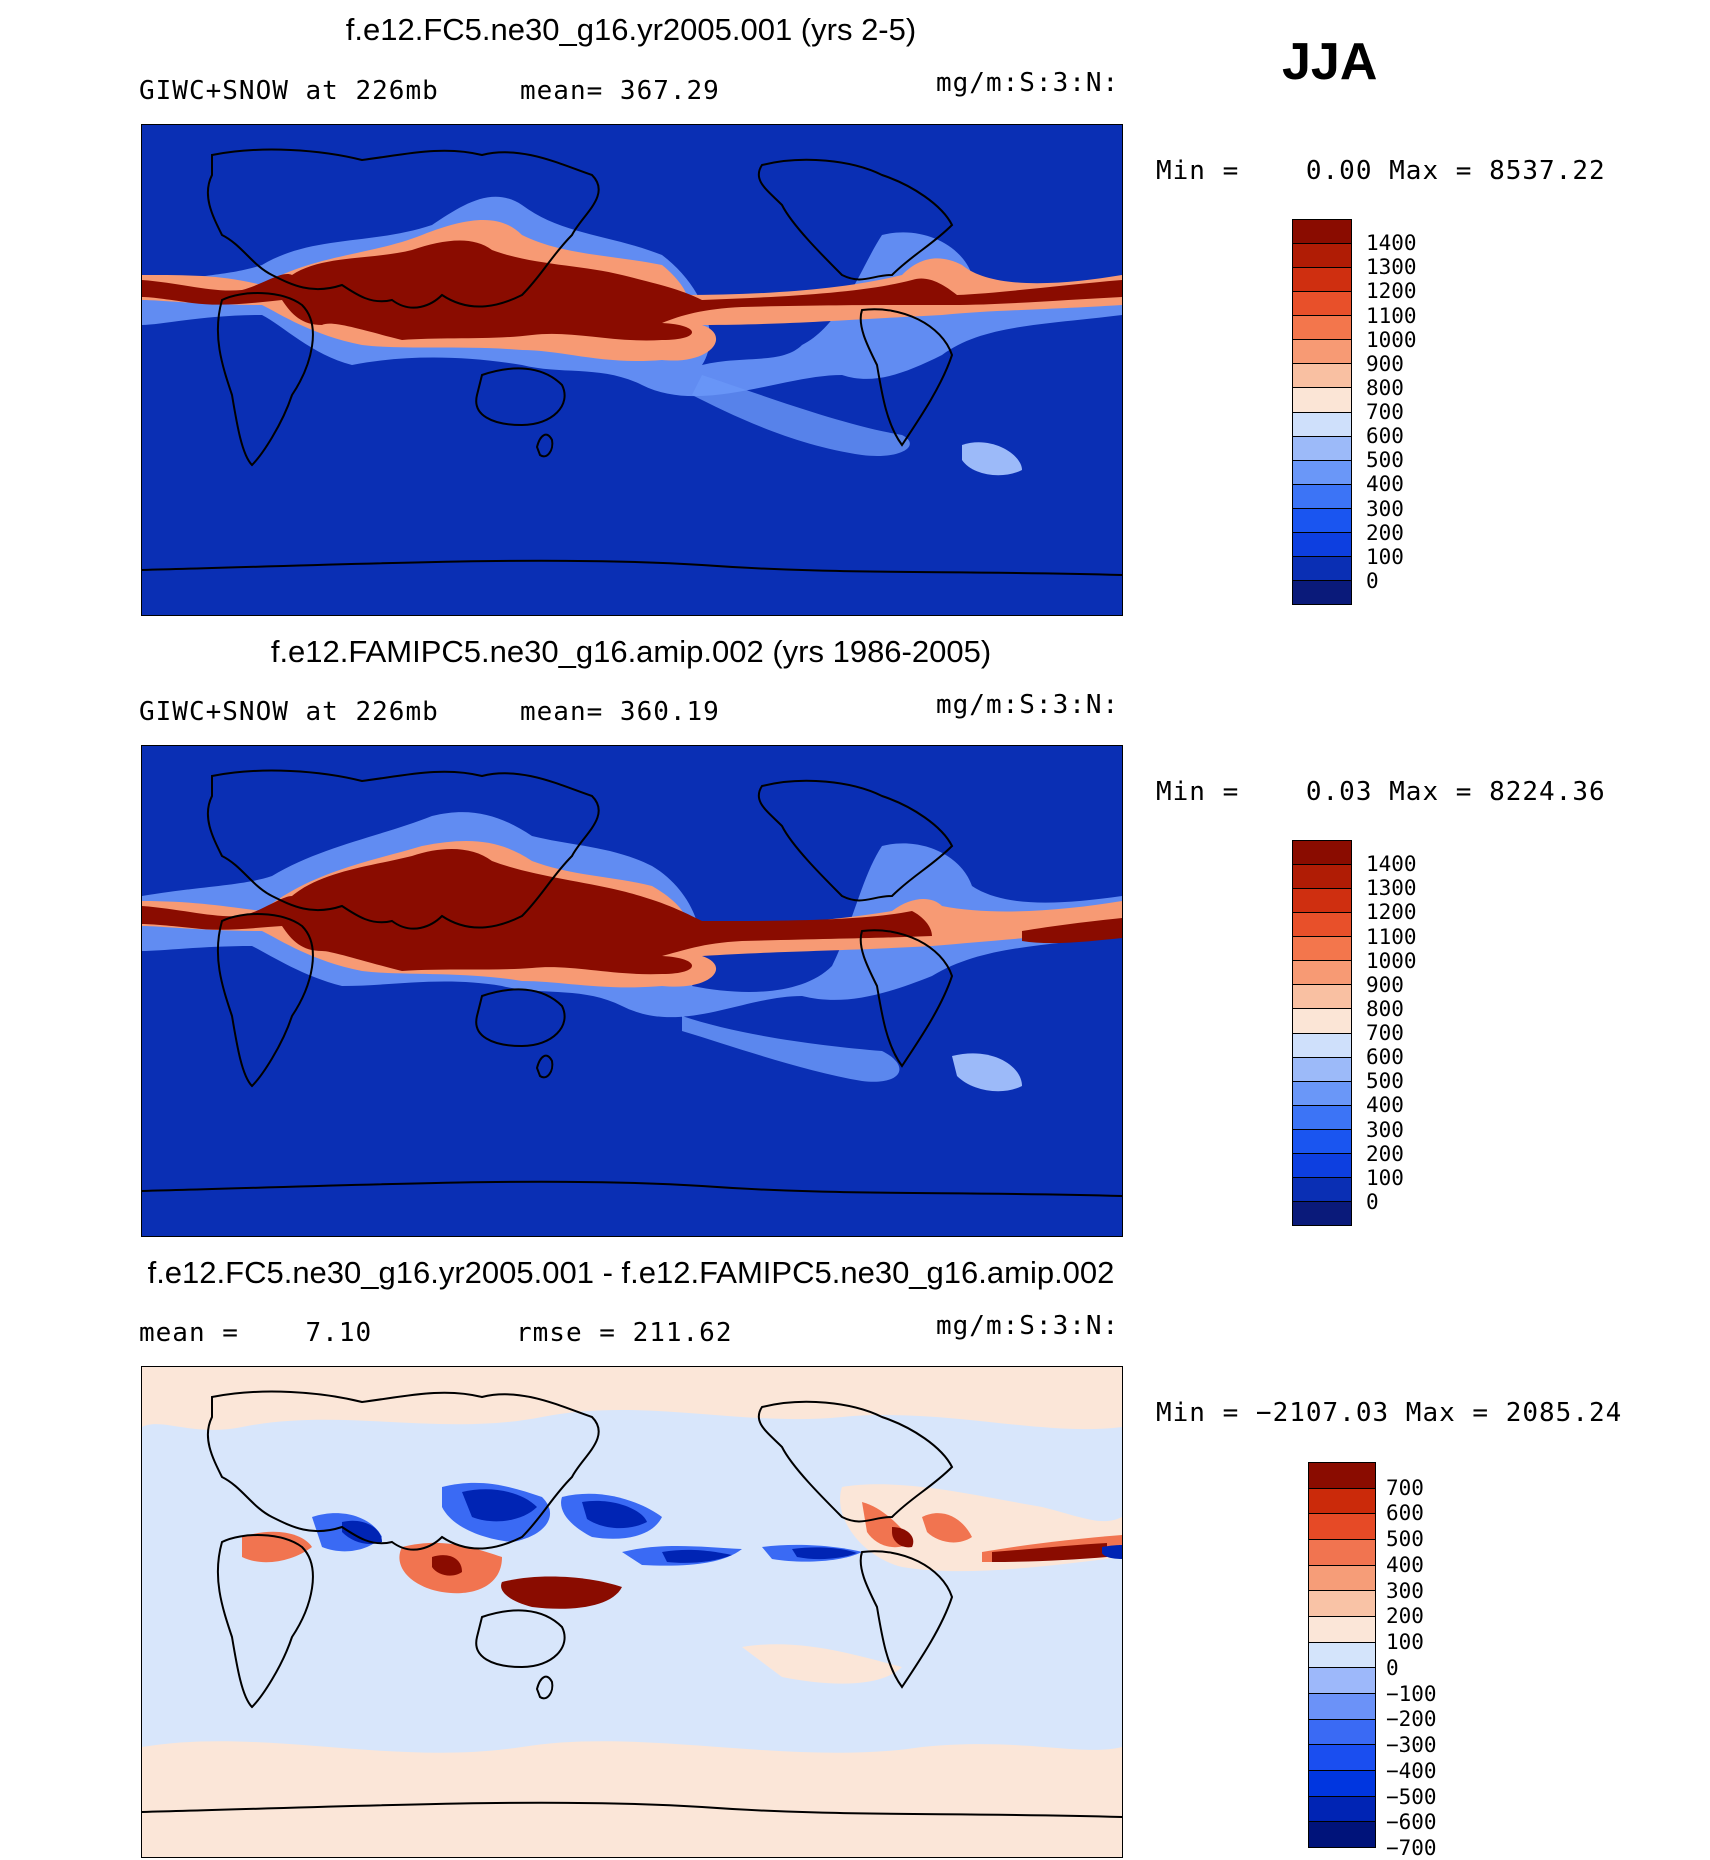 This screenshot has height=1860, width=1710. Describe the element at coordinates (631, 29) in the screenshot. I see `panel-1-title: f.e12.FC5.ne30_g16.yr2005.001 (yrs 2-5)` at that location.